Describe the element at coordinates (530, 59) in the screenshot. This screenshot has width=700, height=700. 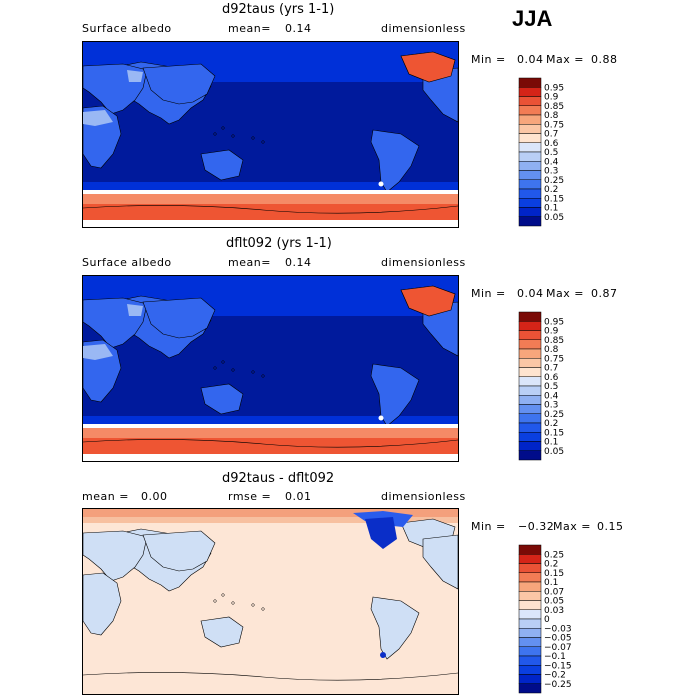
I see `panel1-min-value: 0.04` at that location.